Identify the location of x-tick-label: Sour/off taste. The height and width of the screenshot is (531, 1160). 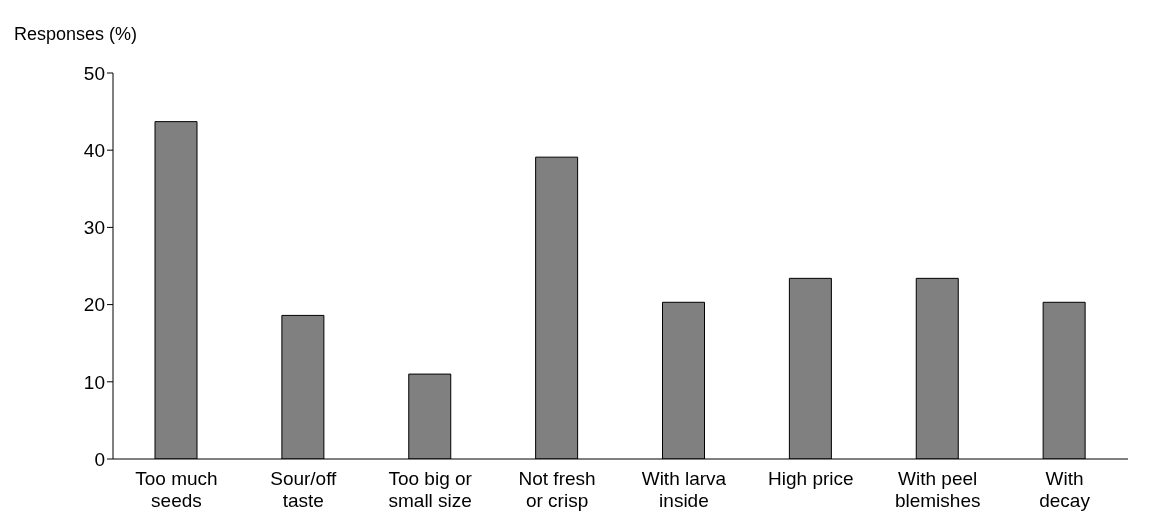
(304, 489).